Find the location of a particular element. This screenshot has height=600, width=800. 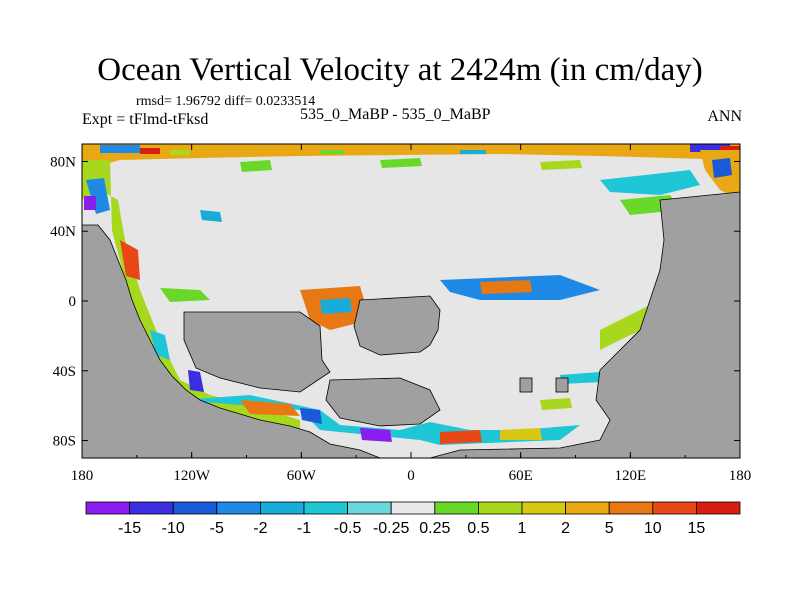

colorbar-level-label: 2 is located at coordinates (565, 528).